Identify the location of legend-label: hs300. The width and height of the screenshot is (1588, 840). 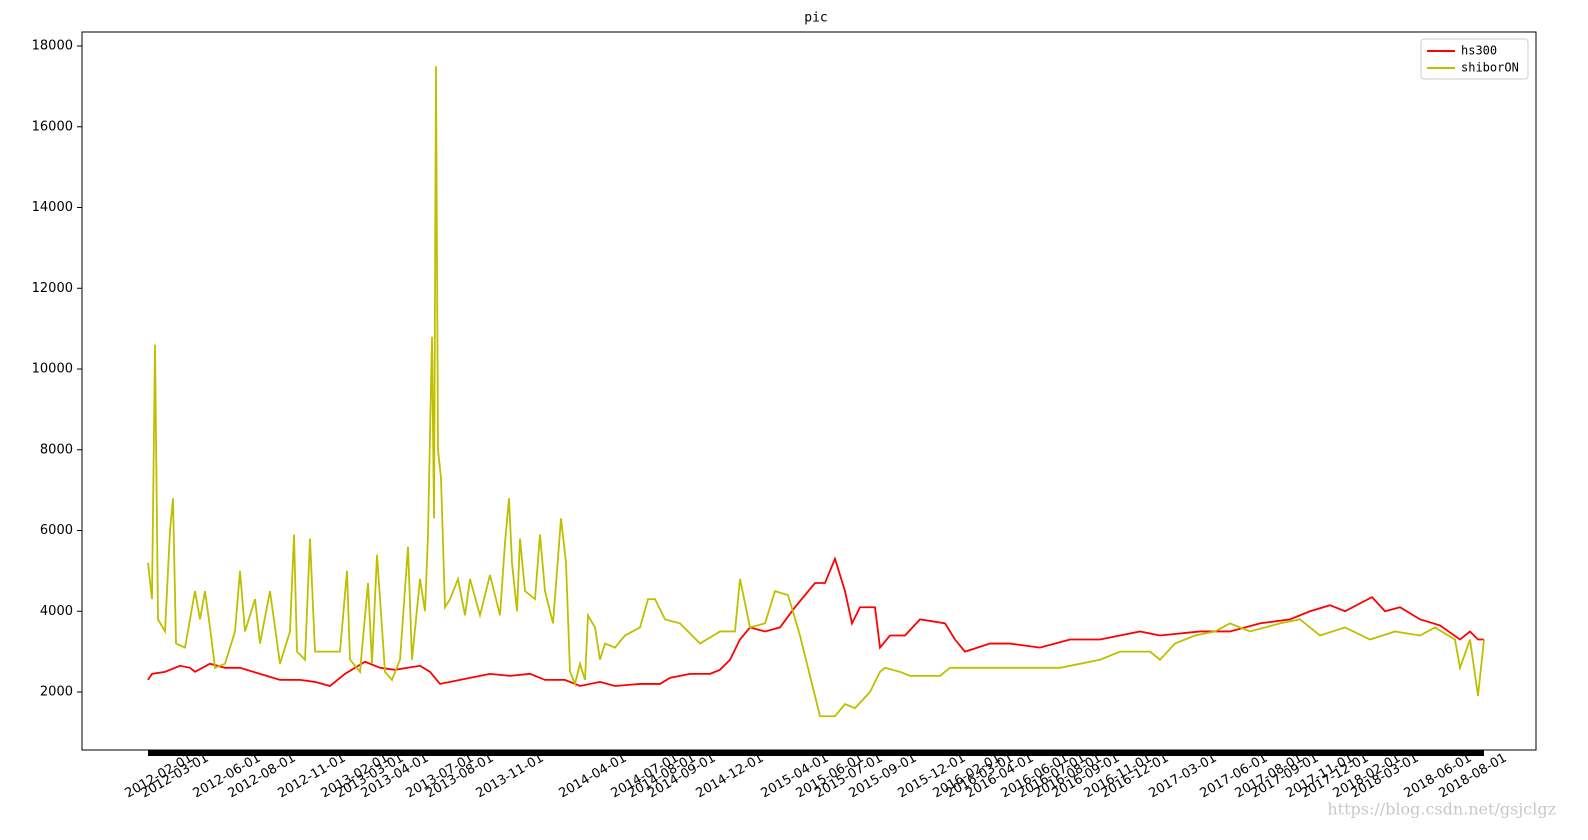
(1479, 51).